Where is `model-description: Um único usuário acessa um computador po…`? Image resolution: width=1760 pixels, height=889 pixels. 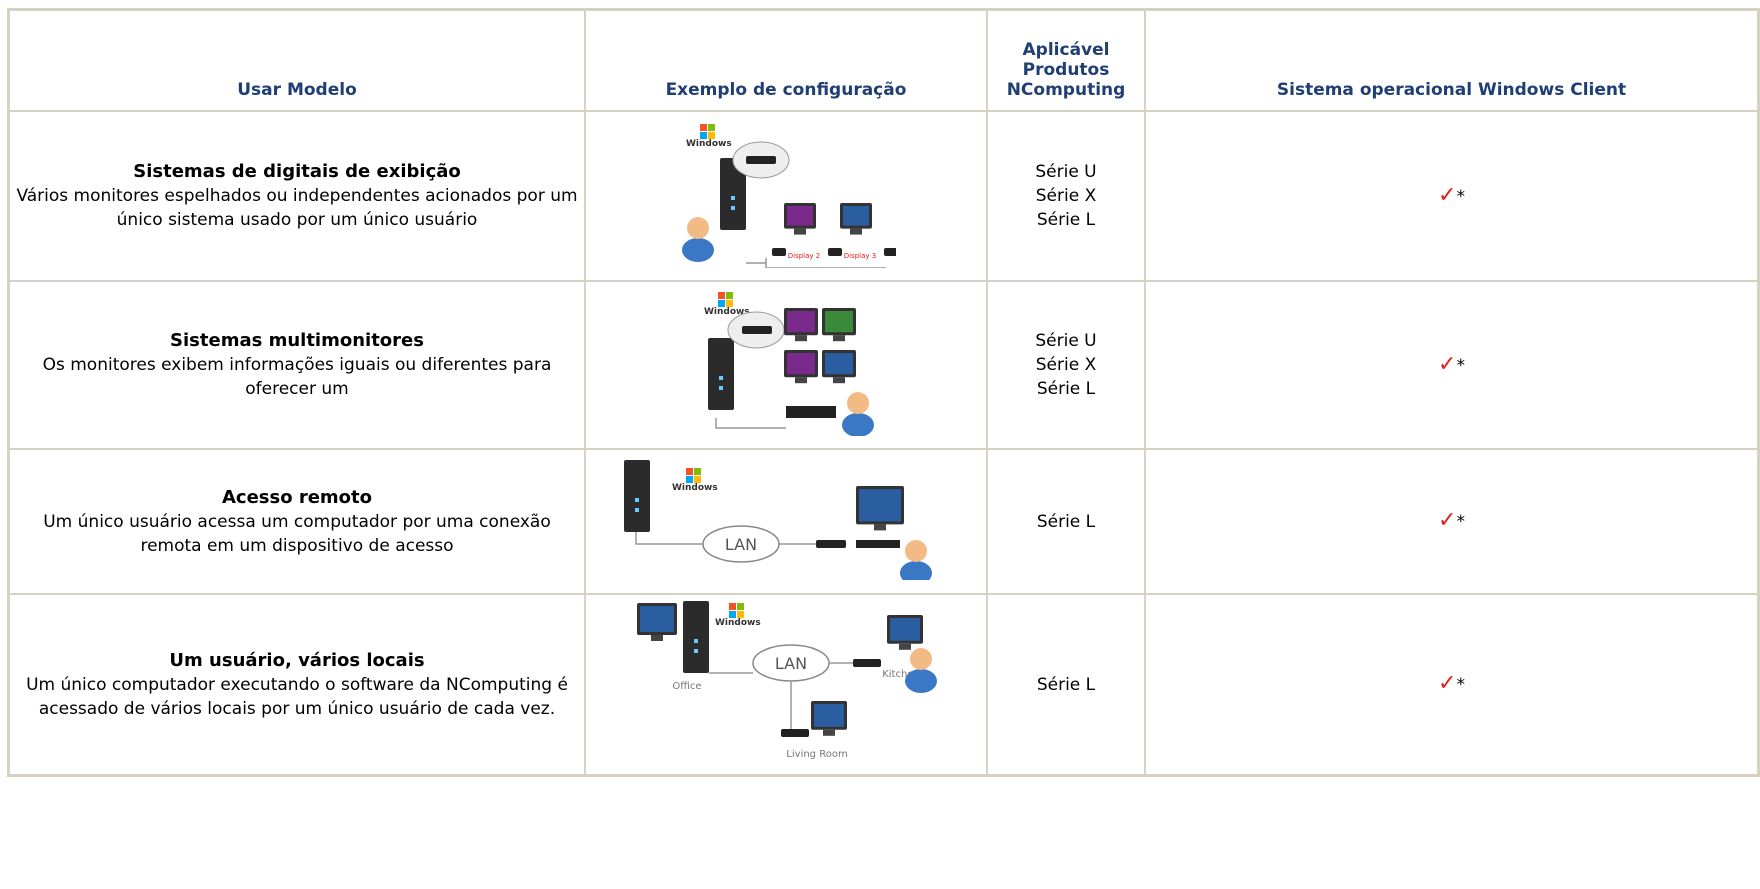 model-description: Um único usuário acessa um computador po… is located at coordinates (297, 533).